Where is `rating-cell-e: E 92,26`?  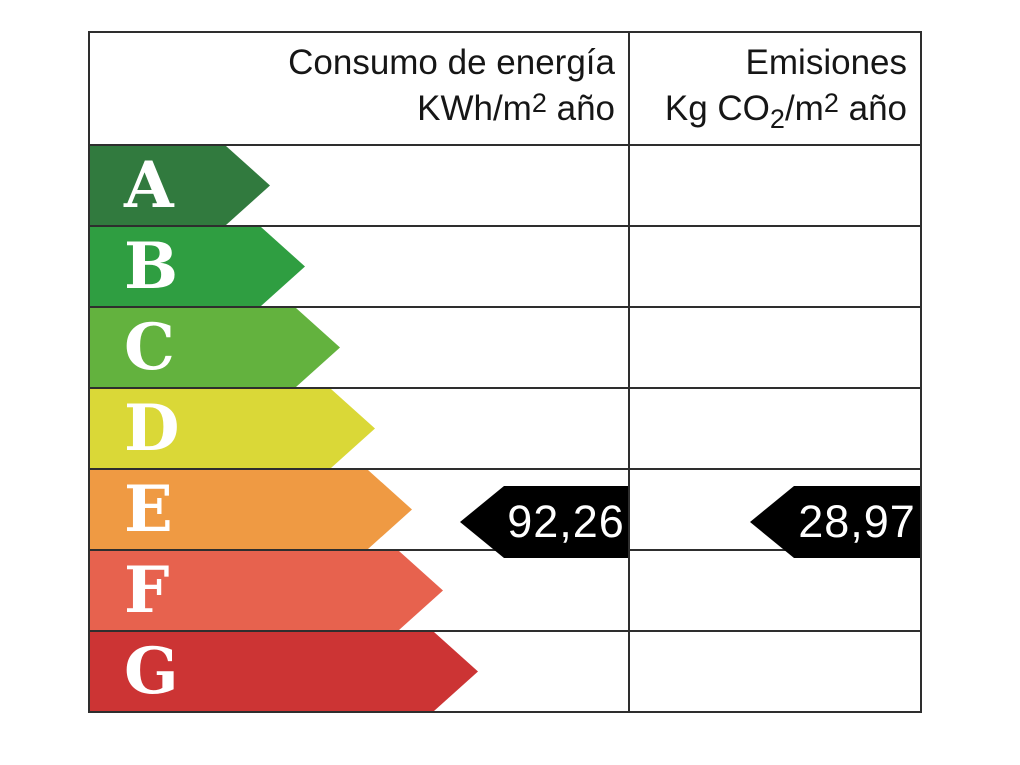
rating-cell-e: E 92,26 is located at coordinates (360, 514).